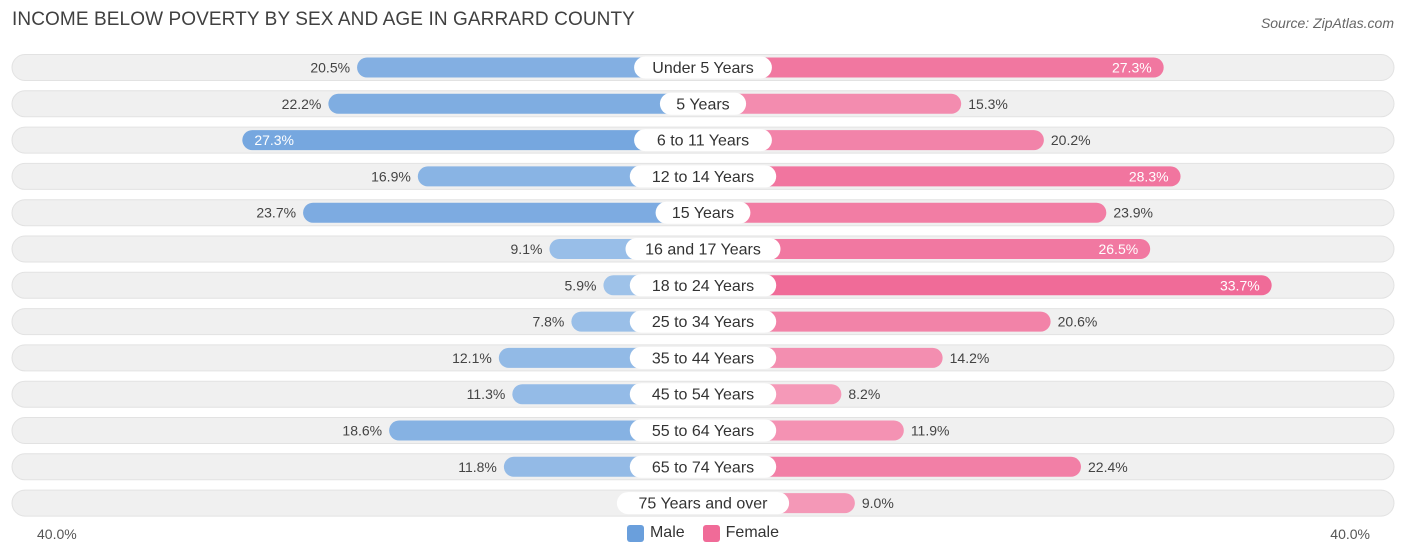  I want to click on value-label-female: 26.5%, so click(1118, 249).